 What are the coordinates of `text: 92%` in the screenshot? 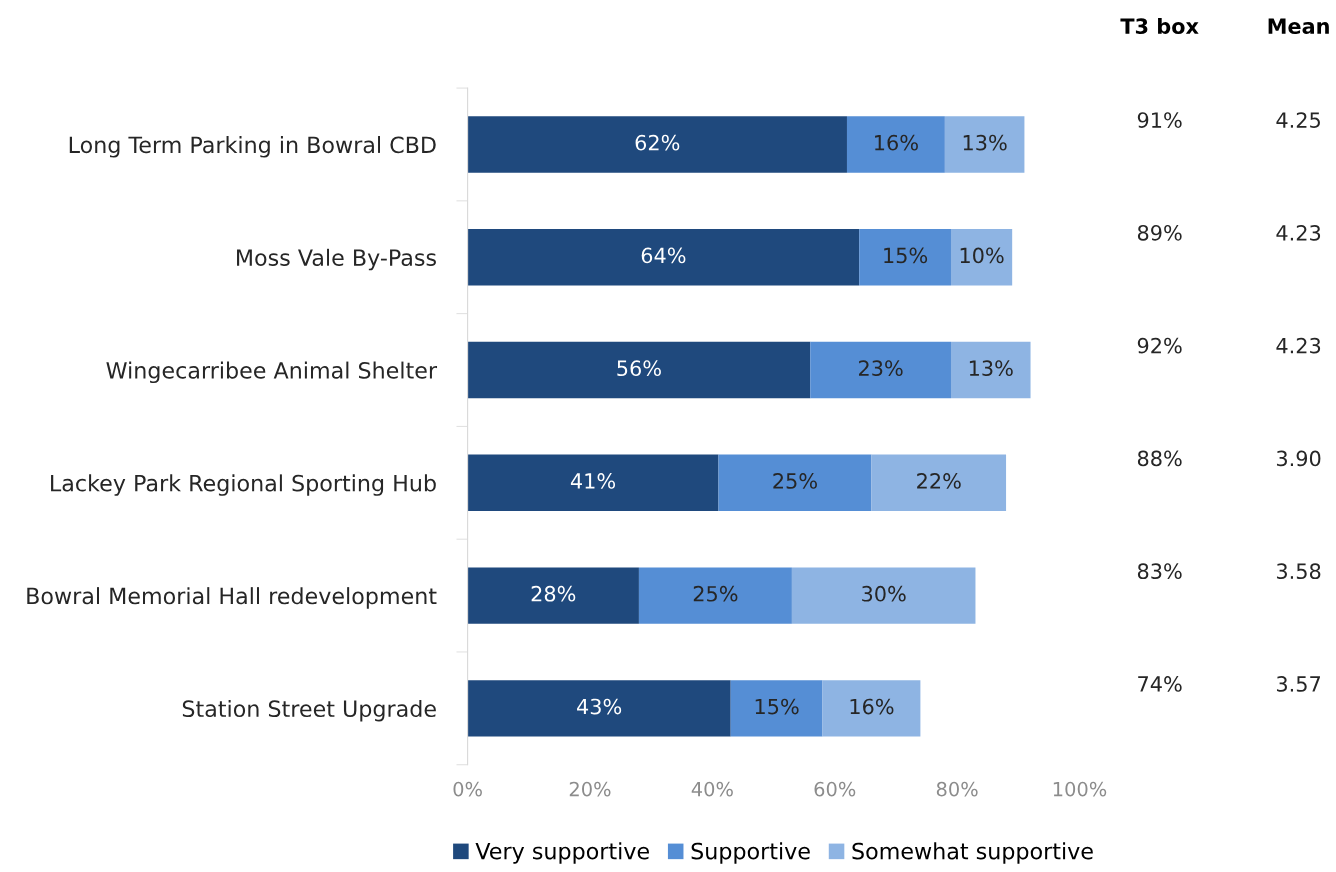 It's located at (1159, 345).